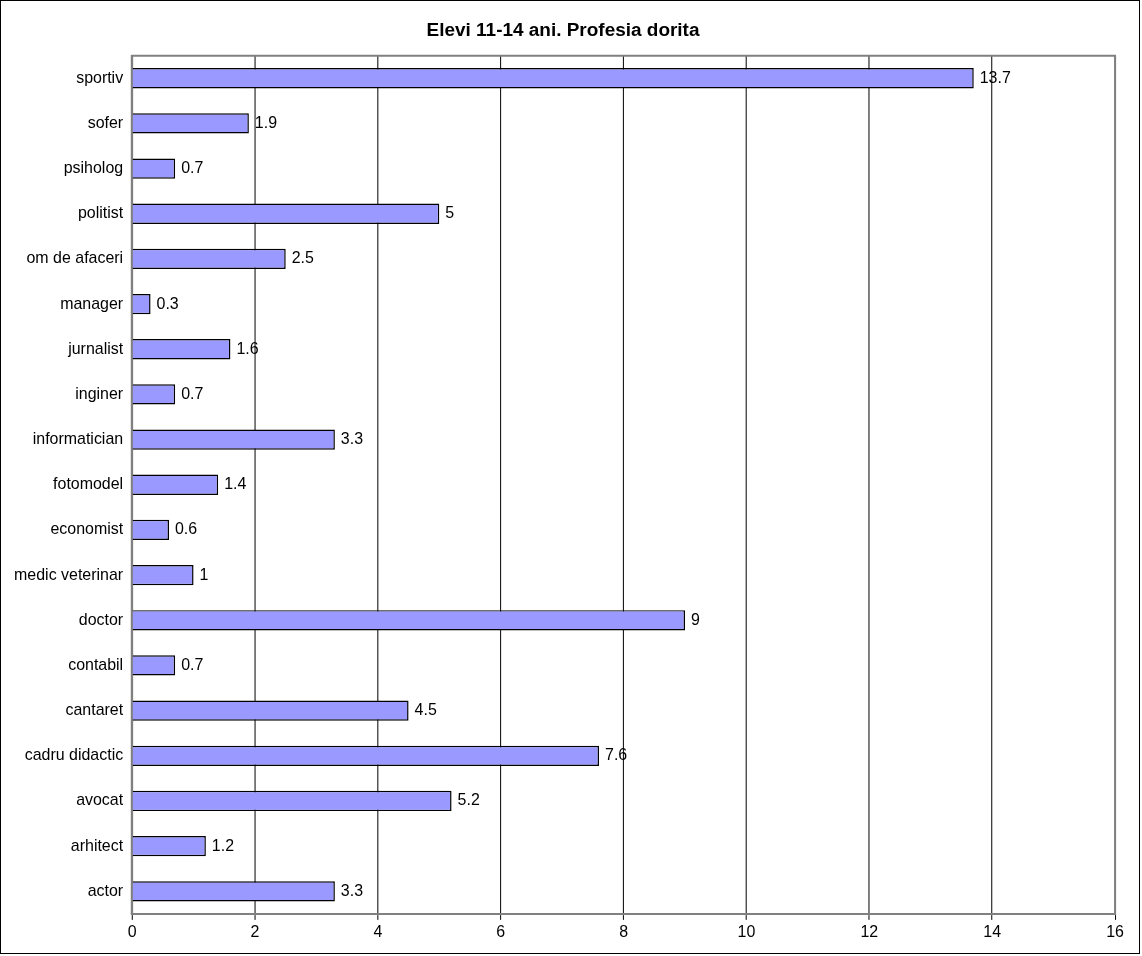 This screenshot has height=956, width=1142. What do you see at coordinates (88, 484) in the screenshot?
I see `y-tick-label: fotomodel` at bounding box center [88, 484].